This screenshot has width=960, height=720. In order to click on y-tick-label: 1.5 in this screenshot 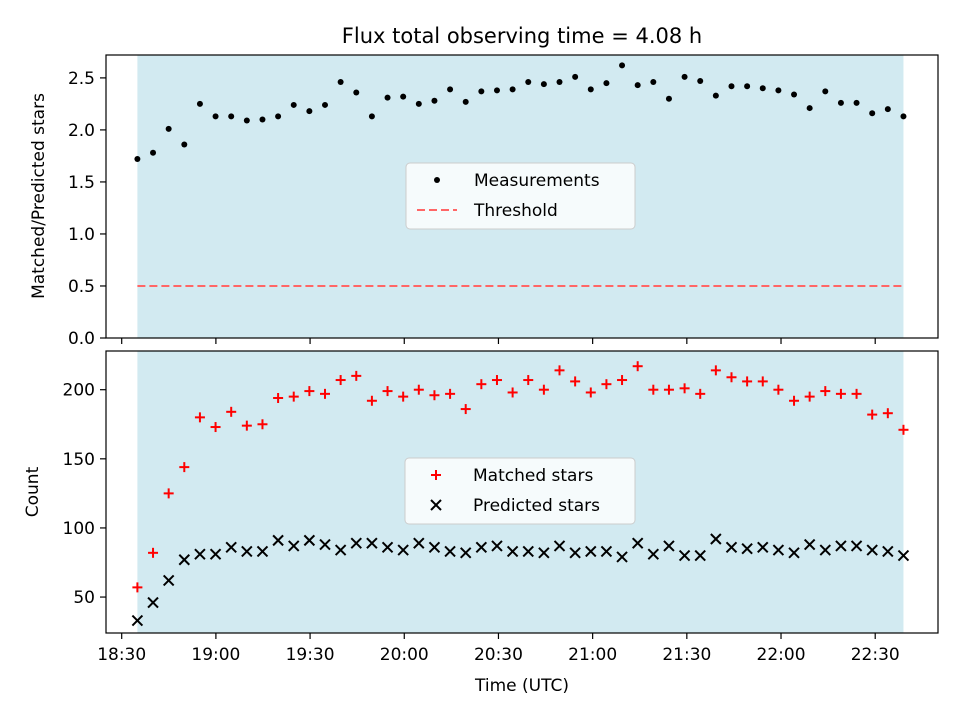, I will do `click(81, 183)`.